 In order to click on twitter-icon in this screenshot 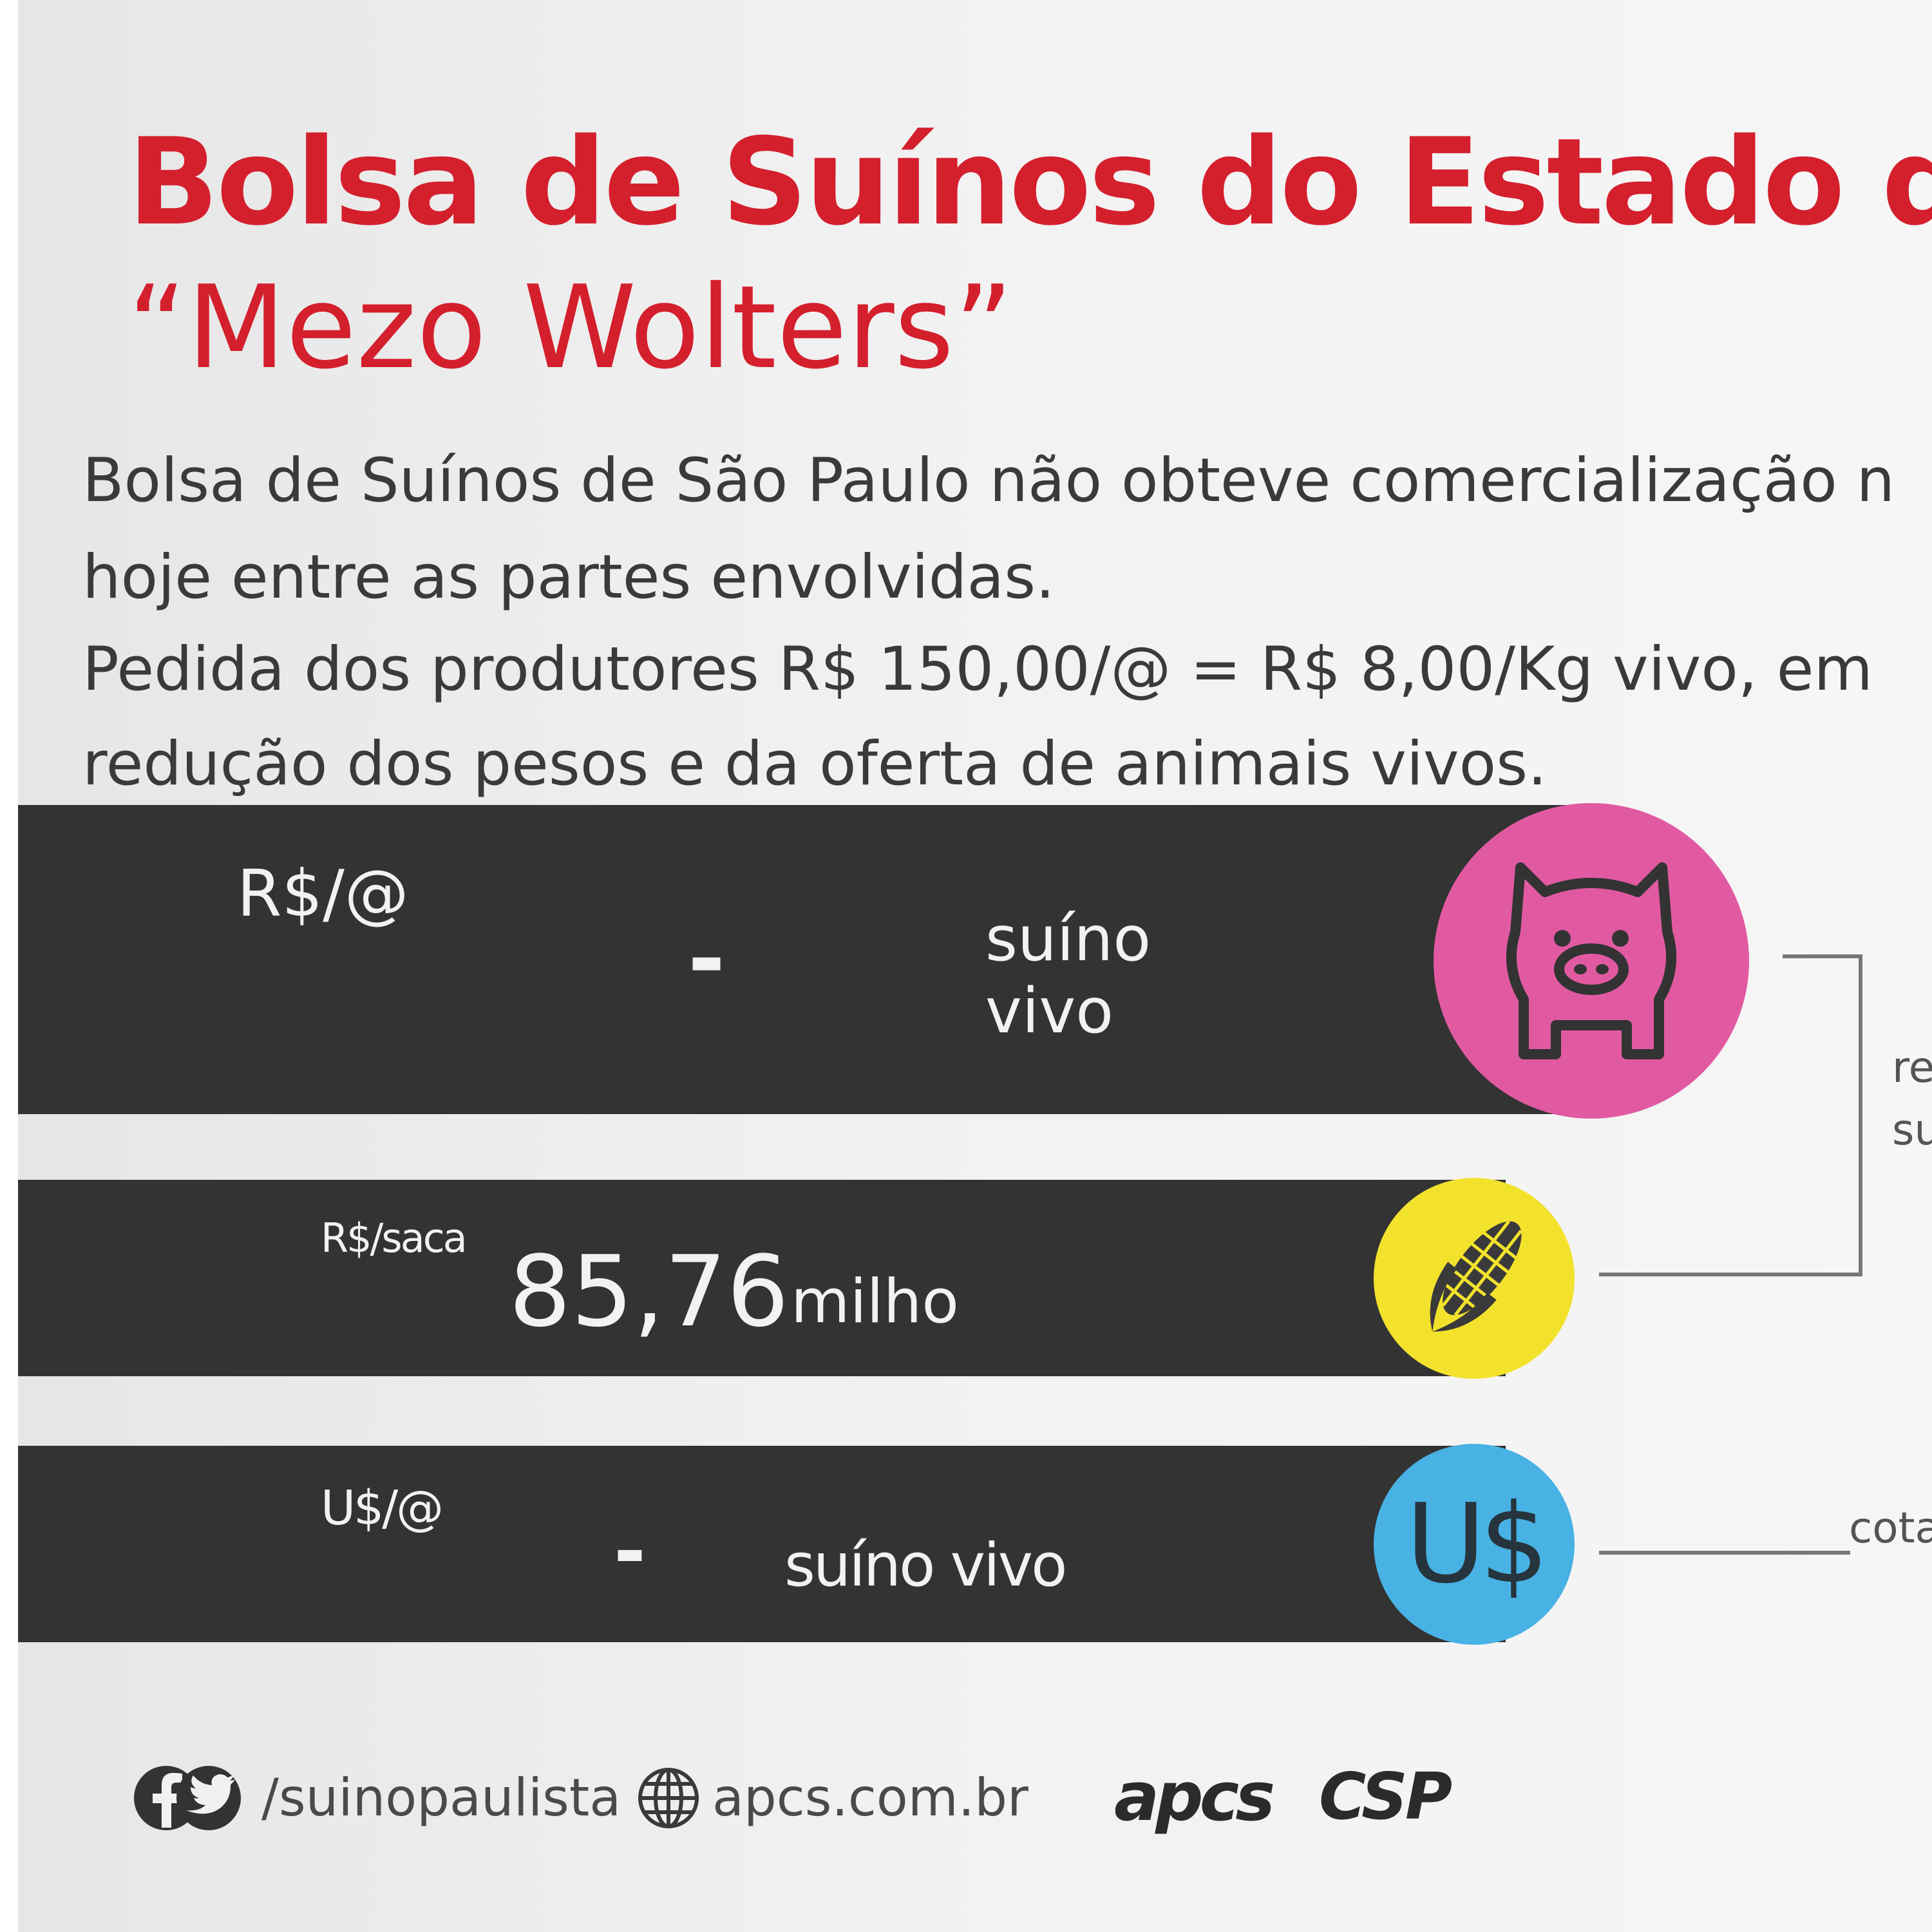, I will do `click(208, 1798)`.